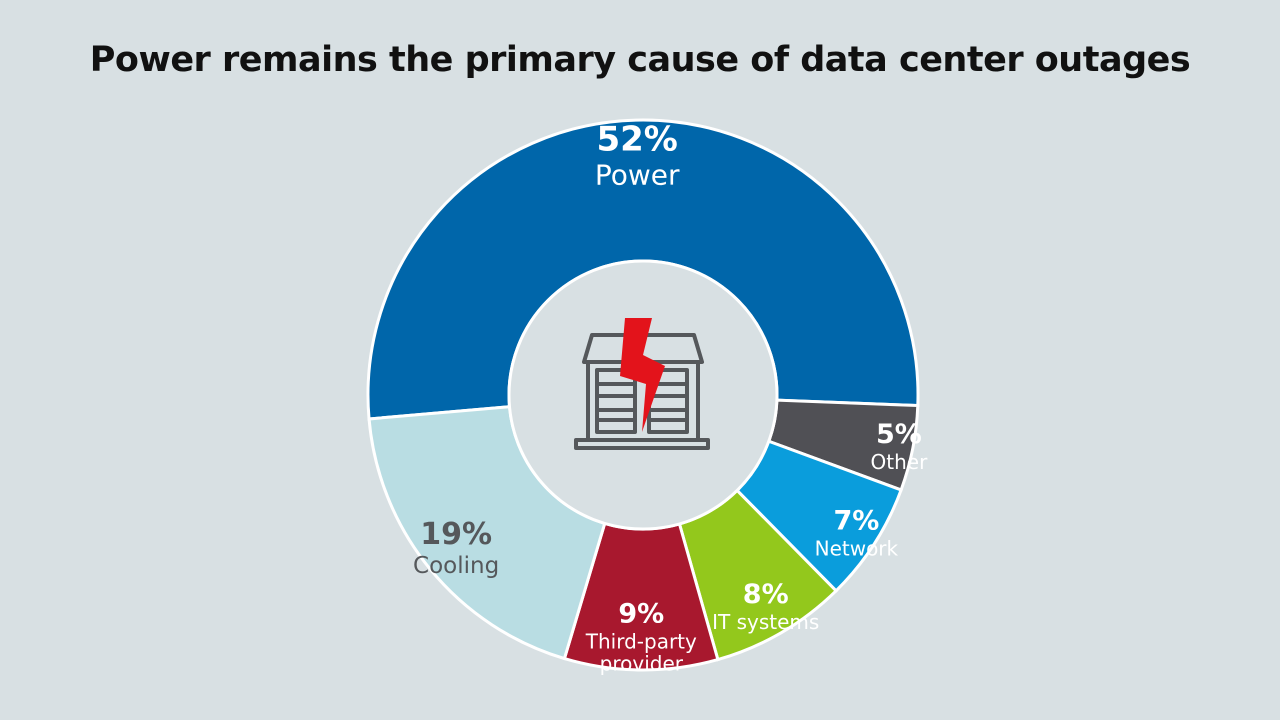 This screenshot has height=720, width=1280. What do you see at coordinates (899, 434) in the screenshot?
I see `slice-value-label: 5%` at bounding box center [899, 434].